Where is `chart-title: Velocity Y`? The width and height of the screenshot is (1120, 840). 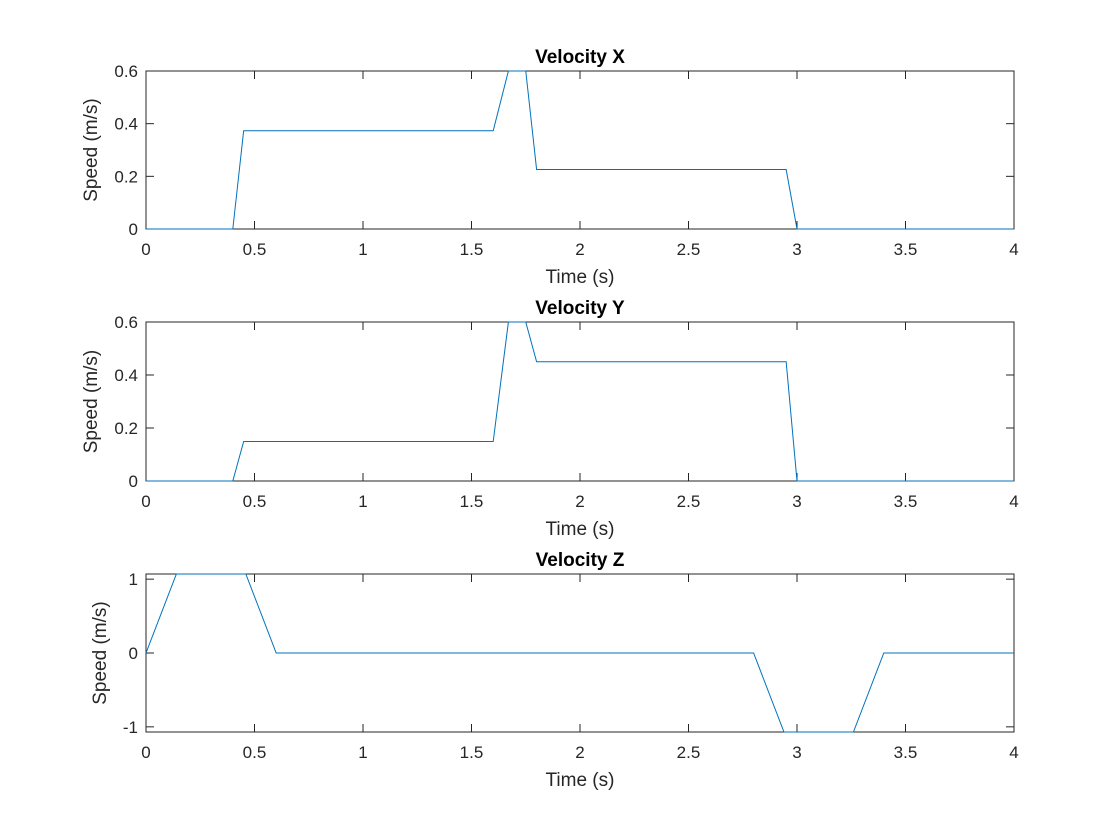 chart-title: Velocity Y is located at coordinates (580, 308).